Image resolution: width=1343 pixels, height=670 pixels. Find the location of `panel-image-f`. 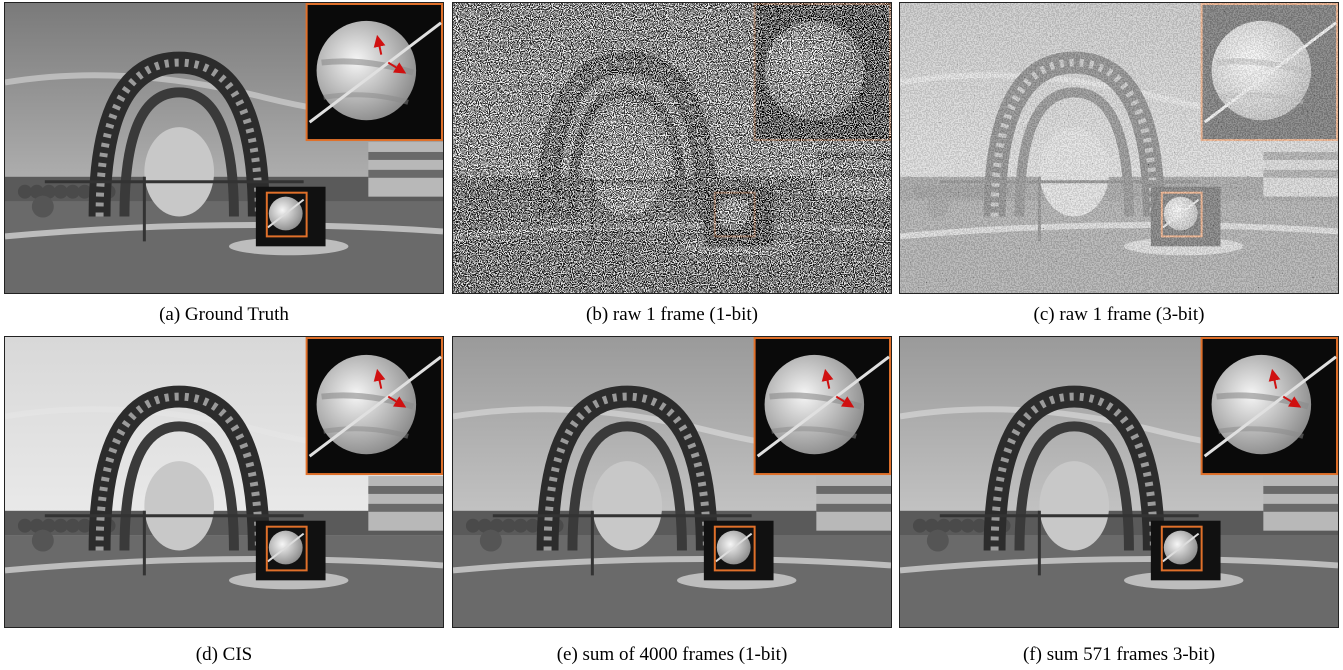

panel-image-f is located at coordinates (1119, 482).